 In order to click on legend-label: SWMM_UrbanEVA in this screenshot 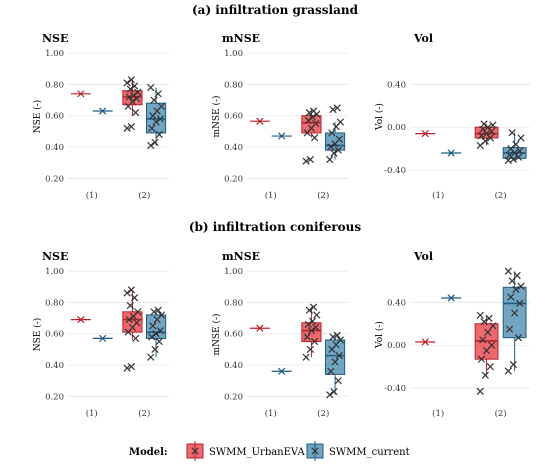, I will do `click(257, 452)`.